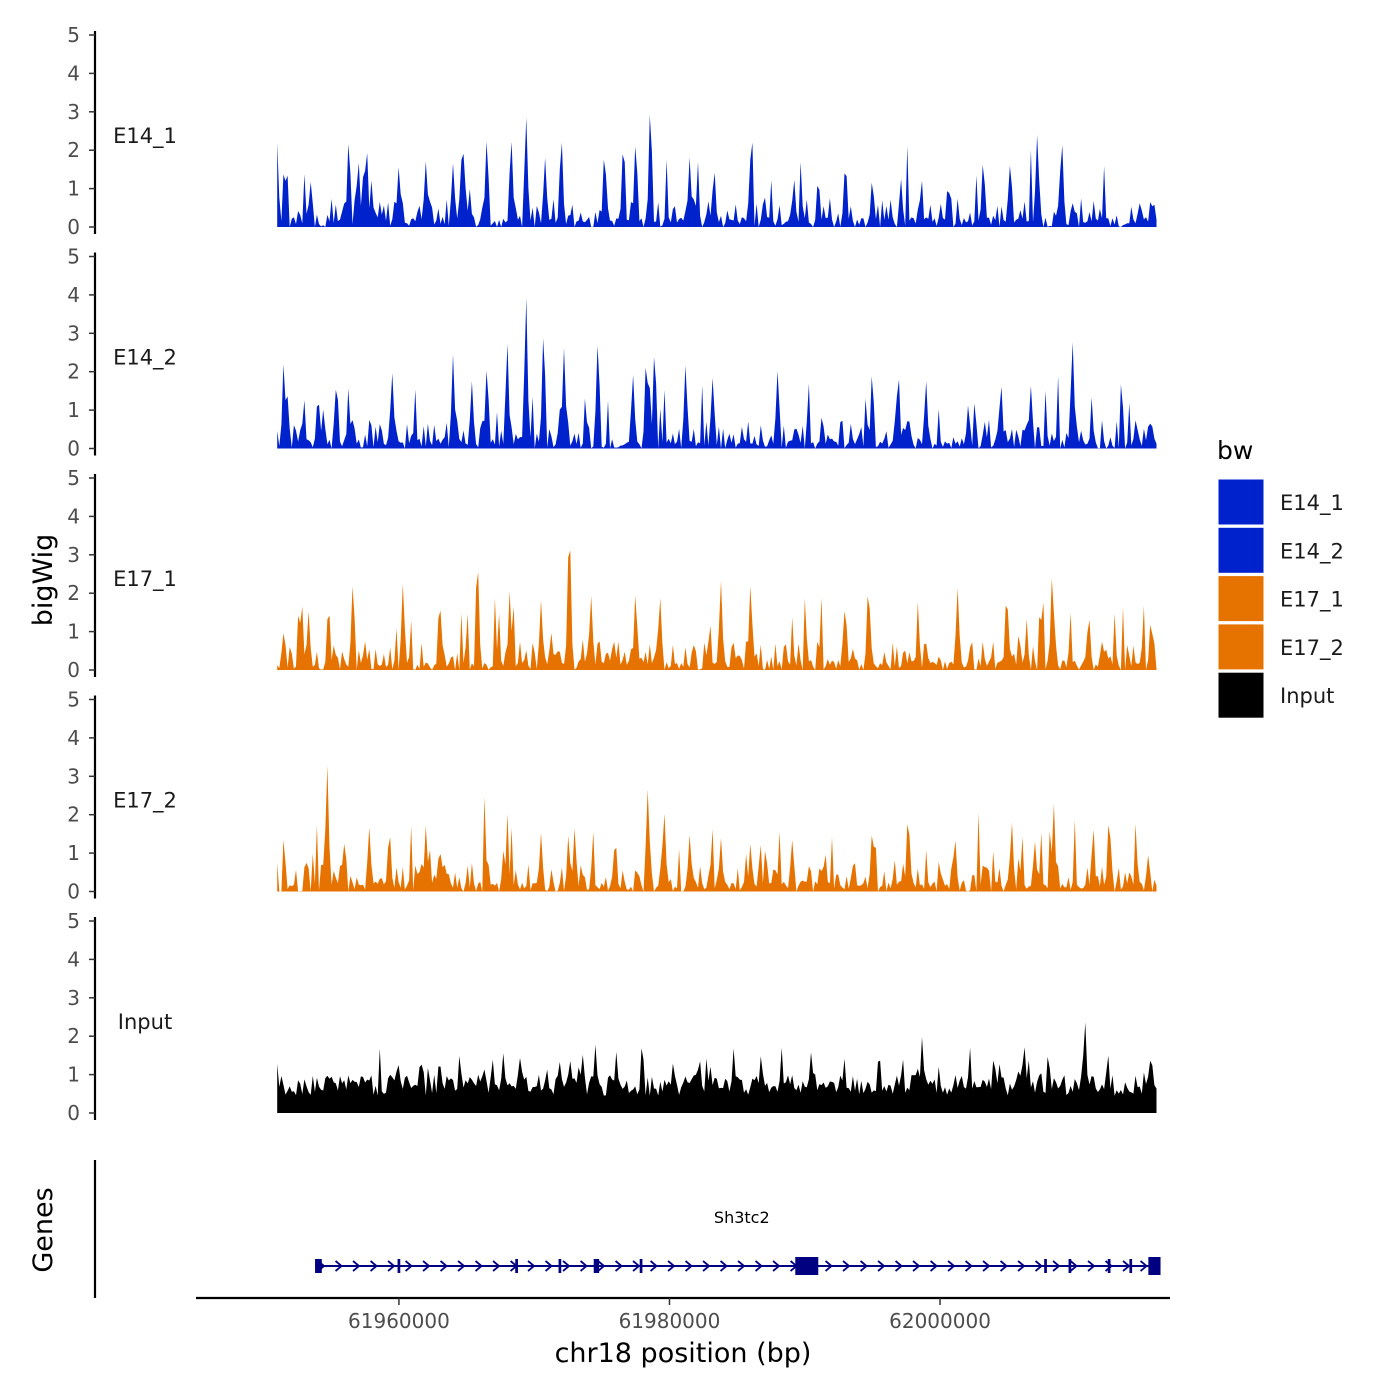 Image resolution: width=1400 pixels, height=1400 pixels. What do you see at coordinates (145, 1022) in the screenshot?
I see `track-label: Input` at bounding box center [145, 1022].